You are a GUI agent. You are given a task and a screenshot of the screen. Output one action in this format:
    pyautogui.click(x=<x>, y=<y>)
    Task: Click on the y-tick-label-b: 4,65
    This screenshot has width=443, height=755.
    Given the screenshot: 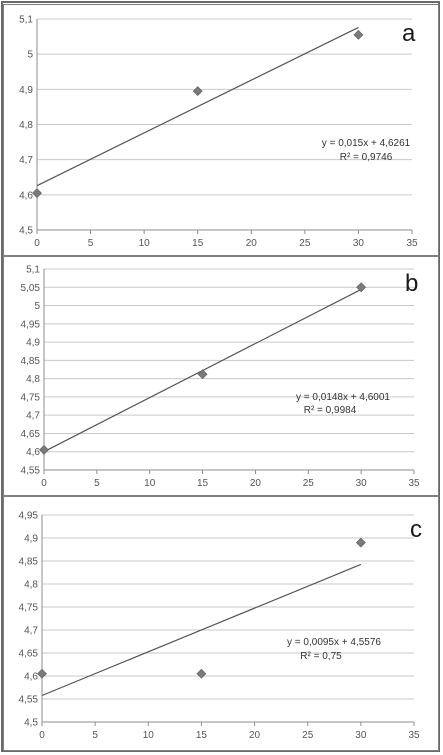 What is the action you would take?
    pyautogui.click(x=31, y=434)
    